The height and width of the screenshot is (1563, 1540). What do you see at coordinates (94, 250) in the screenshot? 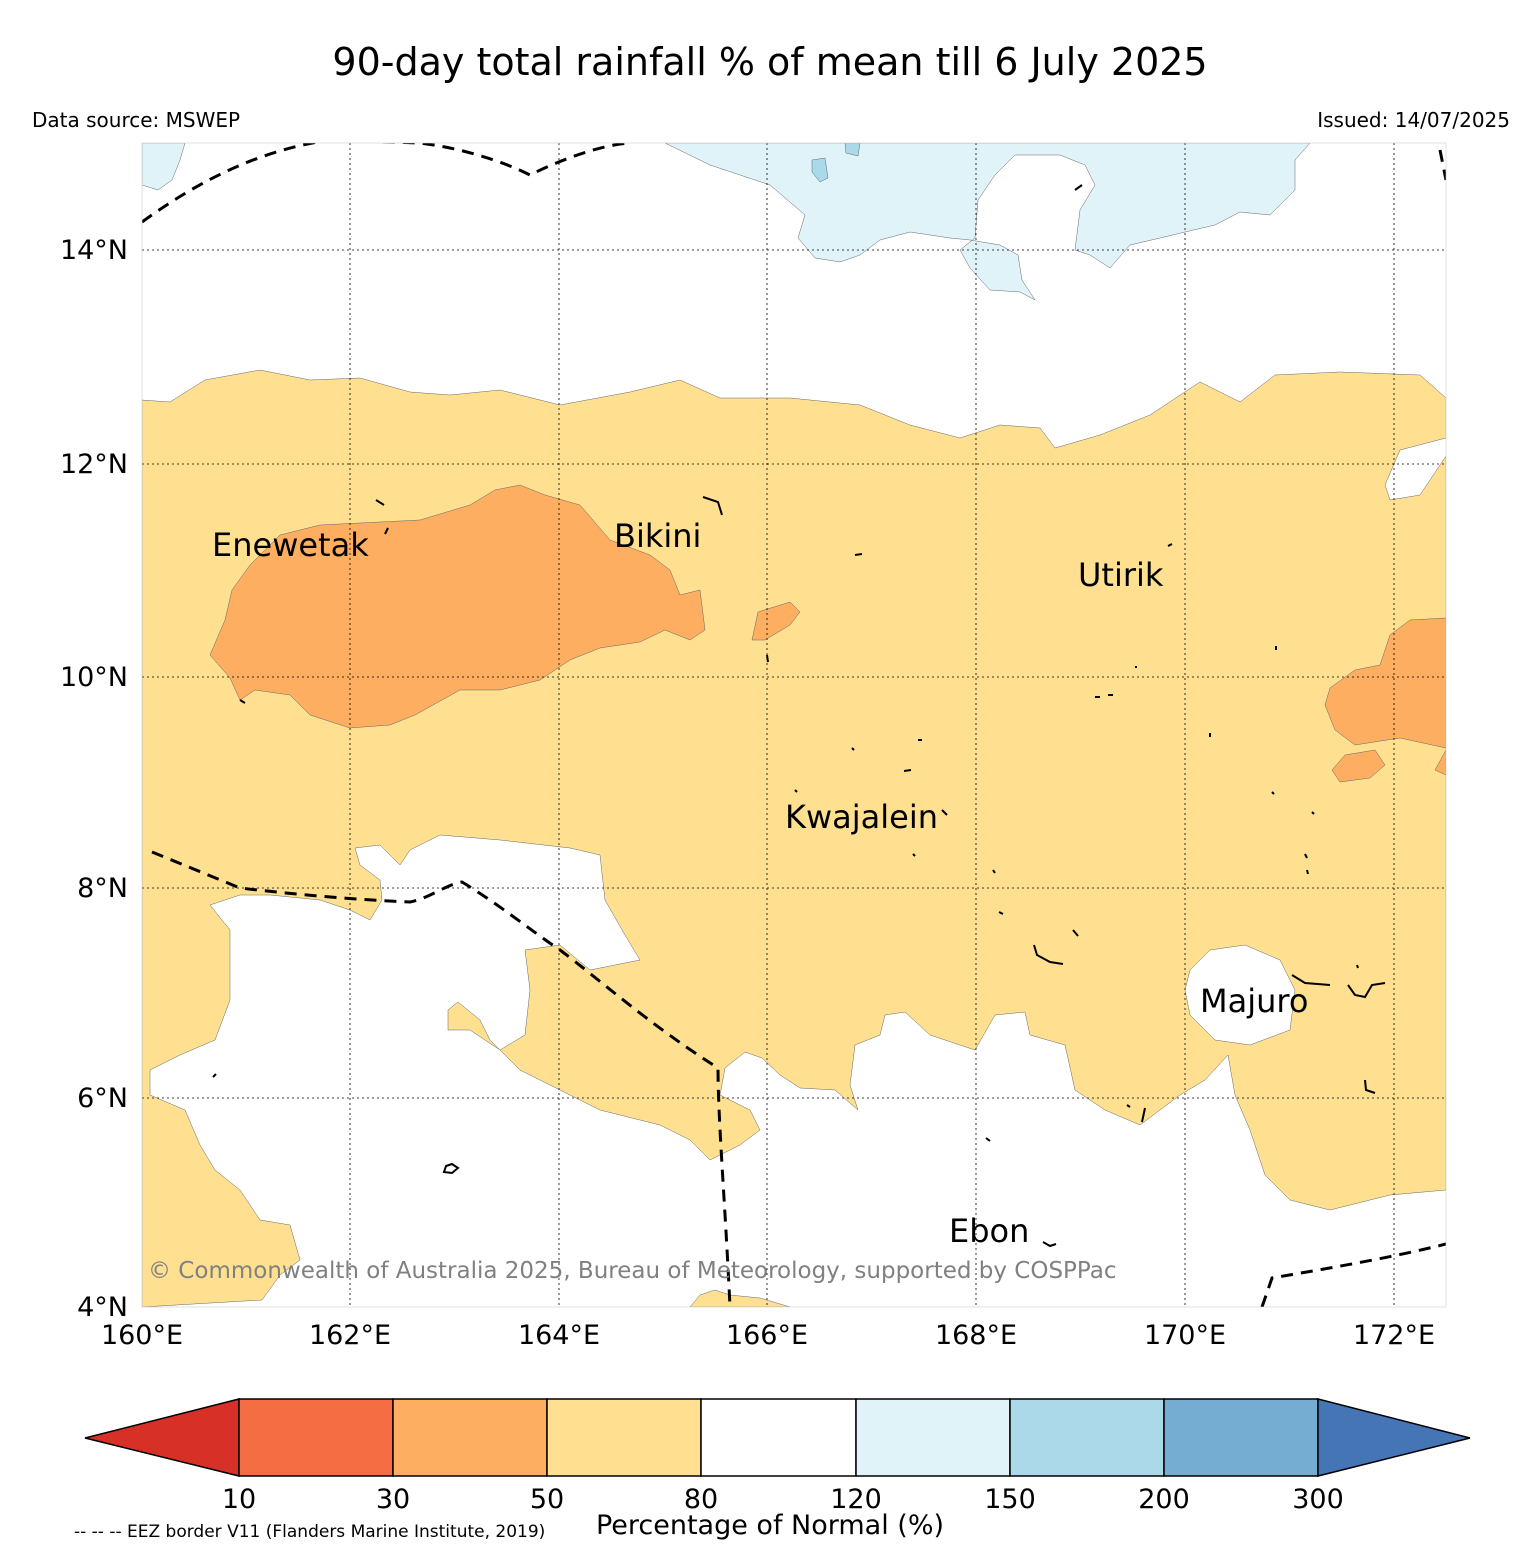
I see `lat-label-14n: 14°N` at bounding box center [94, 250].